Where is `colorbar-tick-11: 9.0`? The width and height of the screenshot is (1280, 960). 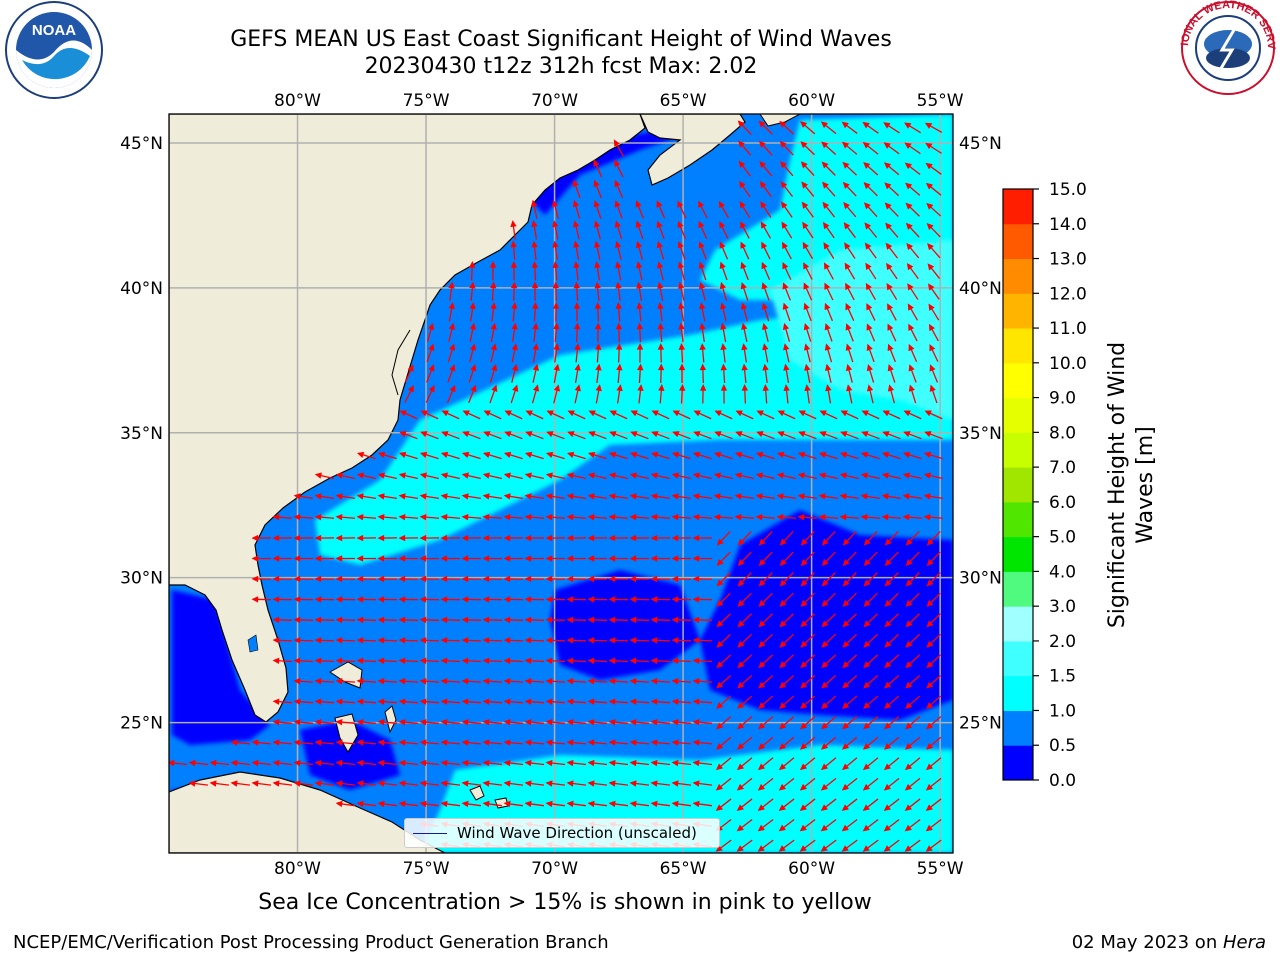 colorbar-tick-11: 9.0 is located at coordinates (1062, 399).